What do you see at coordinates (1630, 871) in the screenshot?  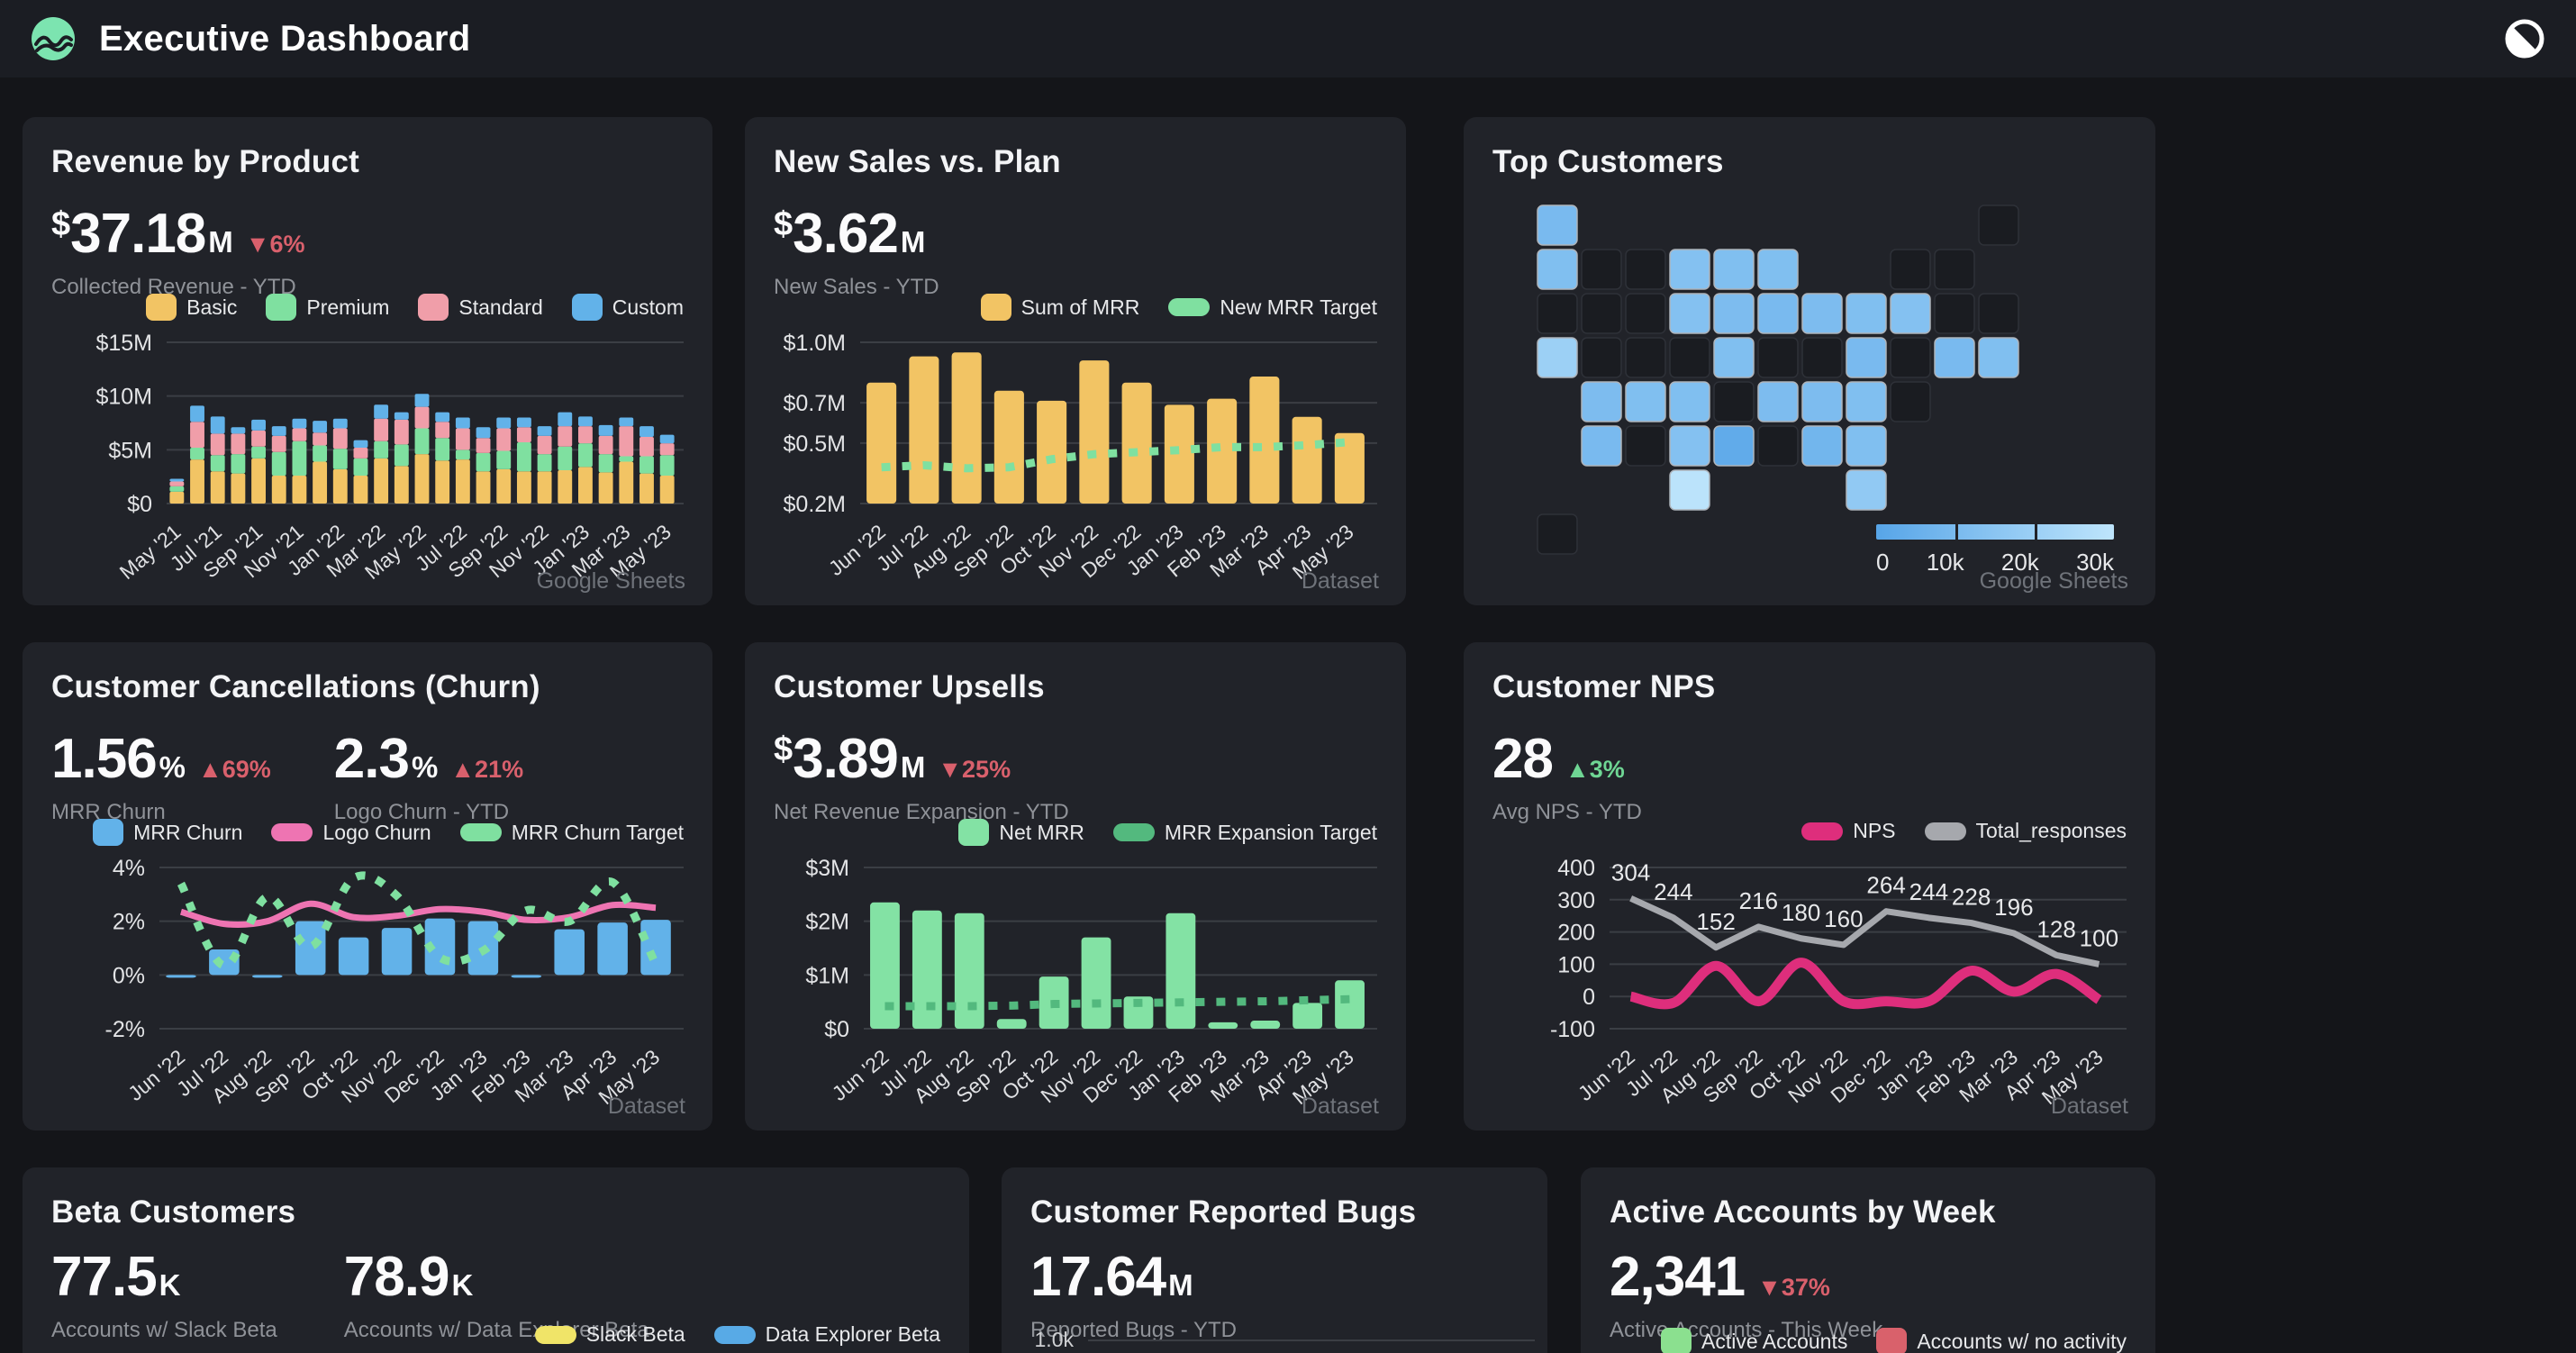 I see `svg-text: 304` at bounding box center [1630, 871].